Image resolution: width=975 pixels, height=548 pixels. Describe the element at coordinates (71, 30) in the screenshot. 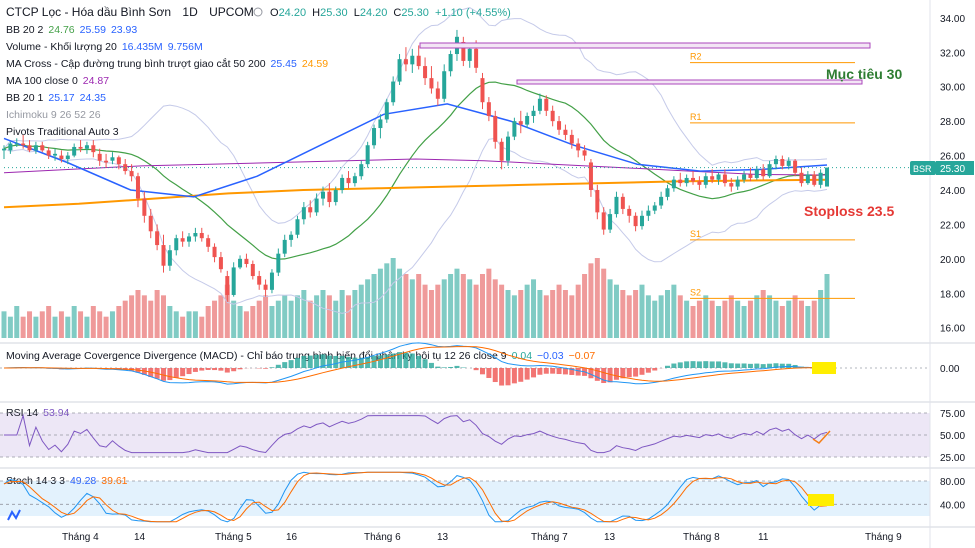

I see `legend-row: BB 20 2 24.76 25.59 23.93` at that location.